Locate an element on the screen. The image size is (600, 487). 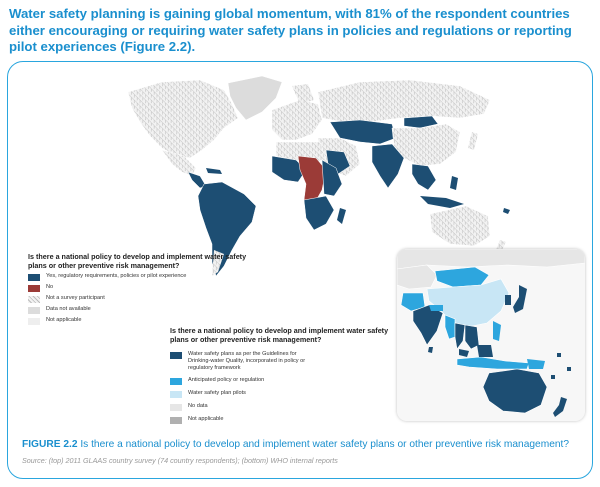
asia-pacific-inset-map is located at coordinates (491, 335).